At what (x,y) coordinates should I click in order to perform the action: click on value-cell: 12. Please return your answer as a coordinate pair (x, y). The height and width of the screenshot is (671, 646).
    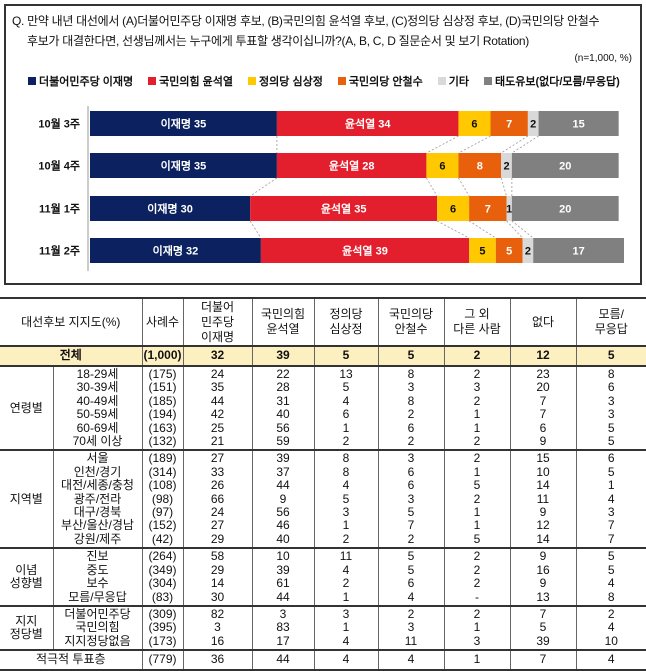
    Looking at the image, I should click on (542, 356).